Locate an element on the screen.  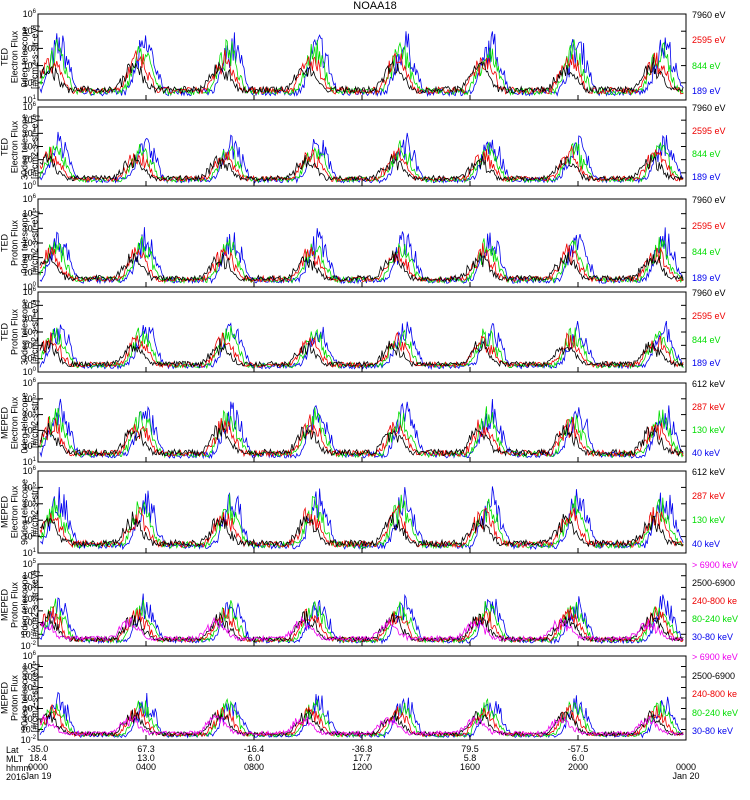
x-tick-label-group: 0000 Jan 20 is located at coordinates (686, 763).